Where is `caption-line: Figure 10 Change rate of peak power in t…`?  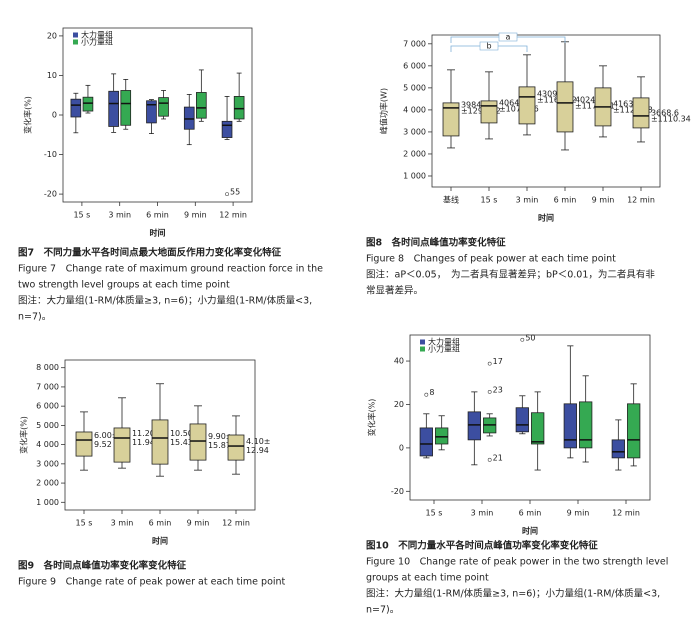 caption-line: Figure 10 Change rate of peak power in t… is located at coordinates (517, 562).